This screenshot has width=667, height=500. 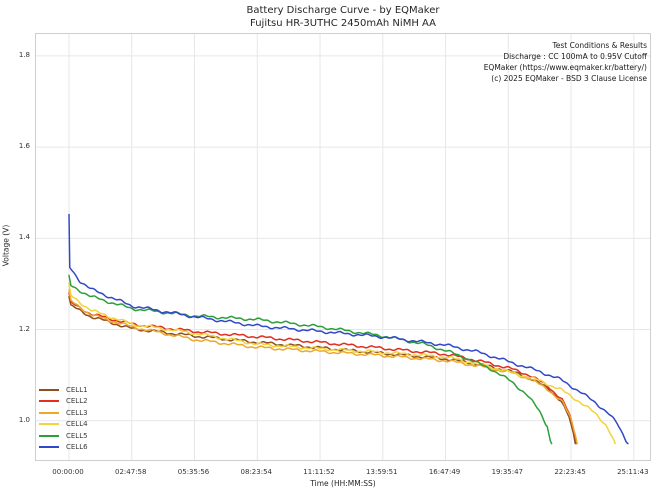 I want to click on y-tick-label: 1.4, so click(x=24, y=237).